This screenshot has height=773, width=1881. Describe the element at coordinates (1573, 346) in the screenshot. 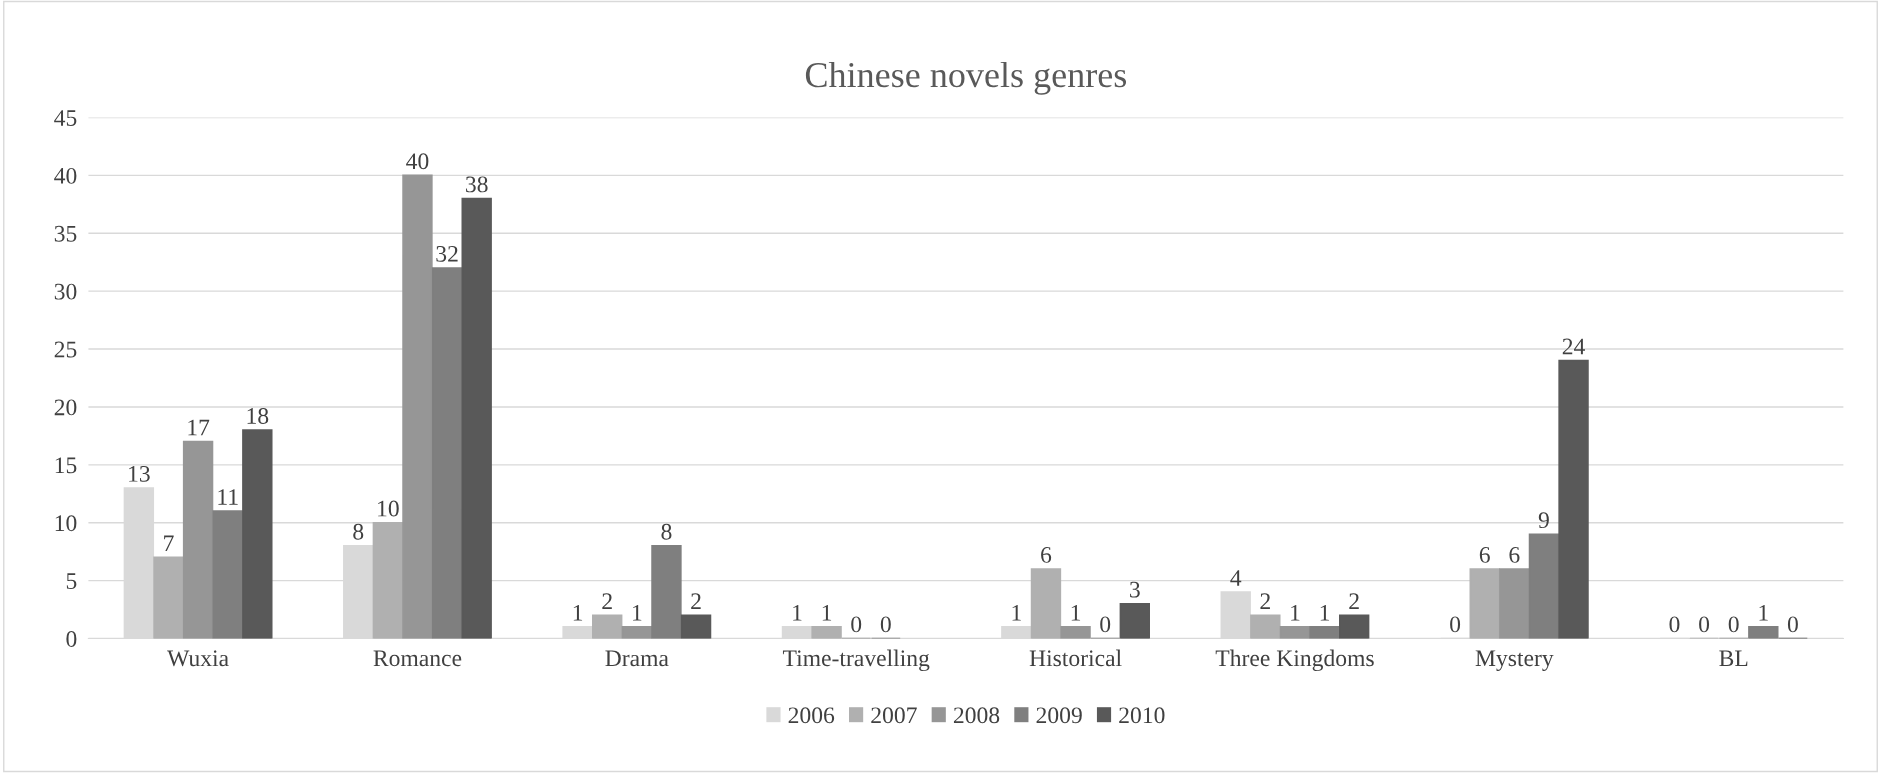

I see `data-label: 24` at that location.